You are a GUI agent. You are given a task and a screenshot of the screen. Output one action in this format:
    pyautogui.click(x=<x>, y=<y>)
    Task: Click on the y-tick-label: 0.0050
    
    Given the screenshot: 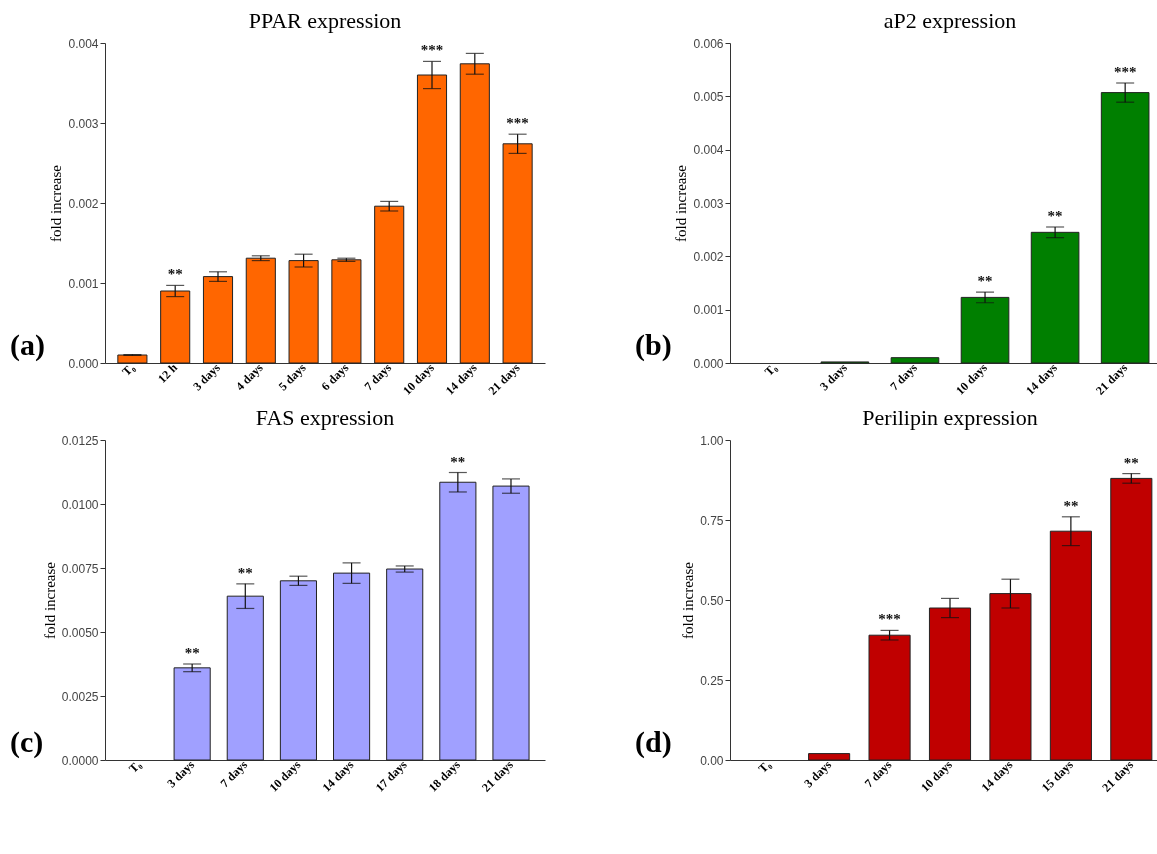 What is the action you would take?
    pyautogui.click(x=80, y=632)
    